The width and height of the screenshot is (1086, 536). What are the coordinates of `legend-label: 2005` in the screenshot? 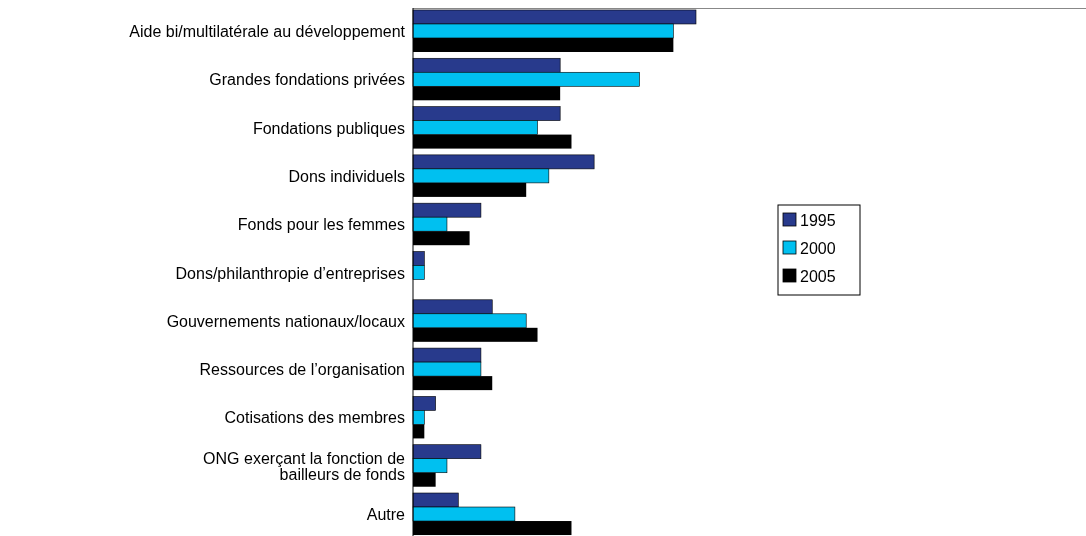 It's located at (818, 276).